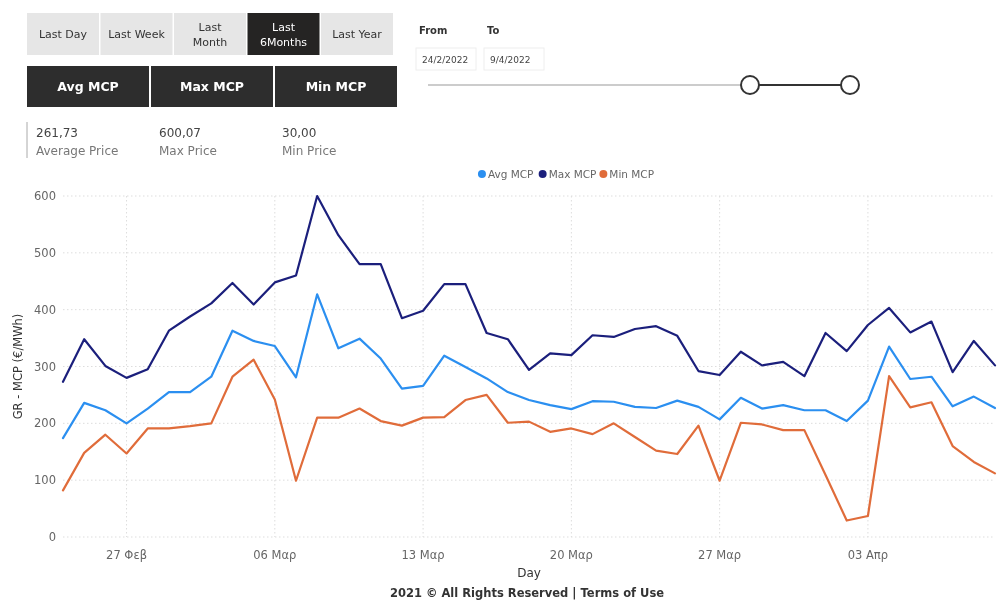  What do you see at coordinates (868, 555) in the screenshot?
I see `x-tick-label: 03 Απρ` at bounding box center [868, 555].